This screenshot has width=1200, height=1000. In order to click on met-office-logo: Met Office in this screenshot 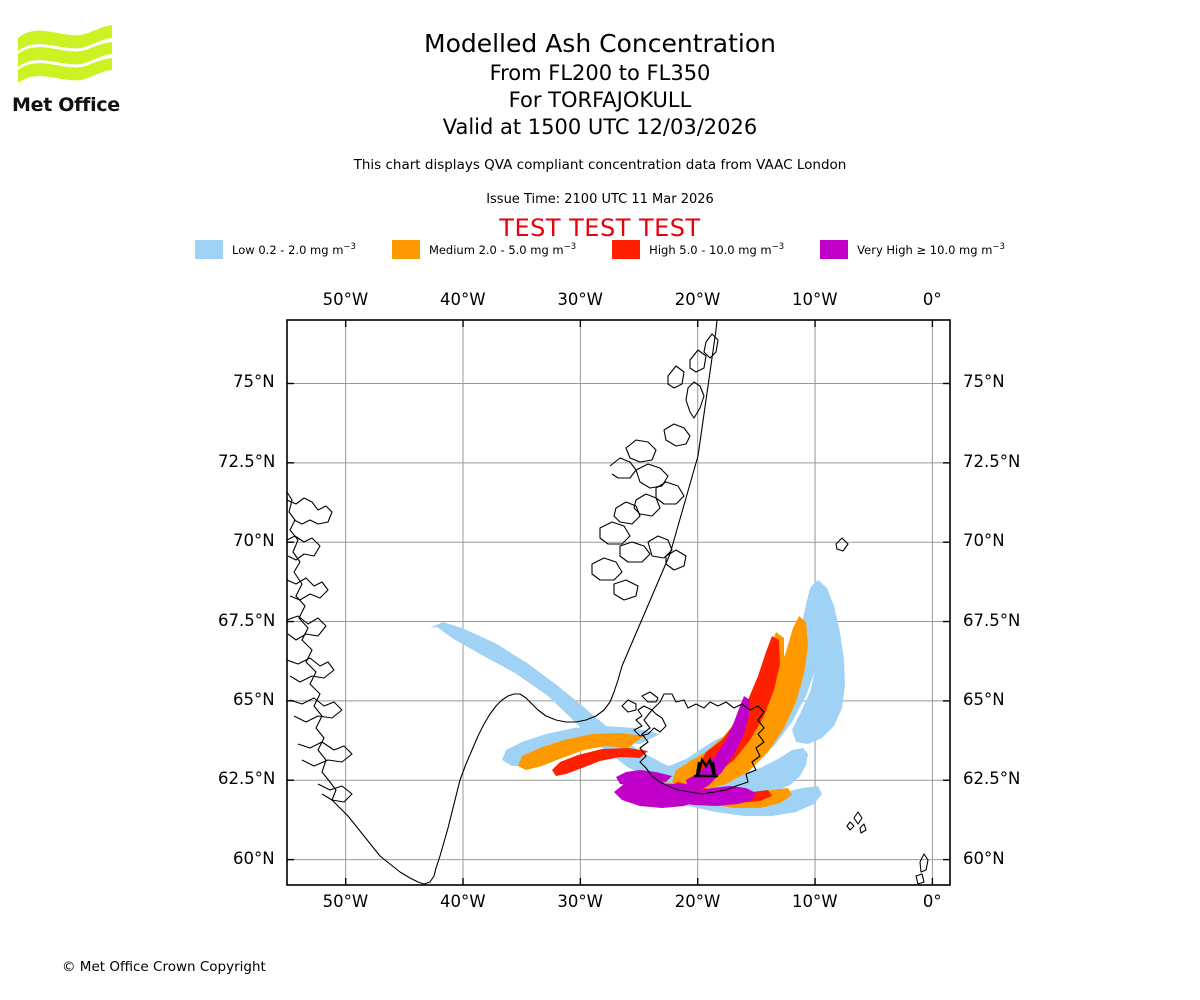, I will do `click(75, 69)`.